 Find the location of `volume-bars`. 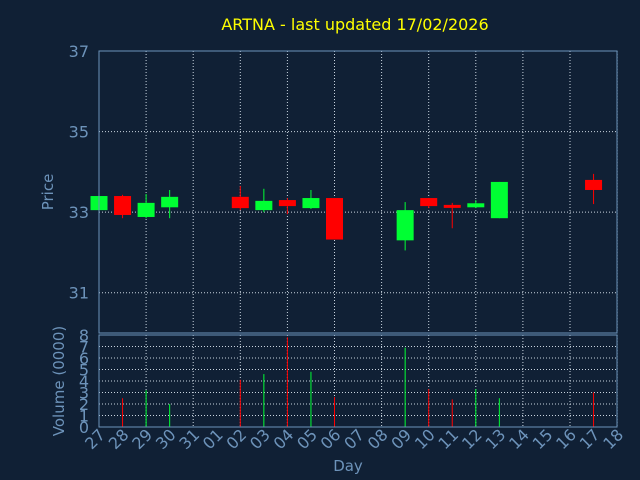

volume-bars is located at coordinates (358, 382).